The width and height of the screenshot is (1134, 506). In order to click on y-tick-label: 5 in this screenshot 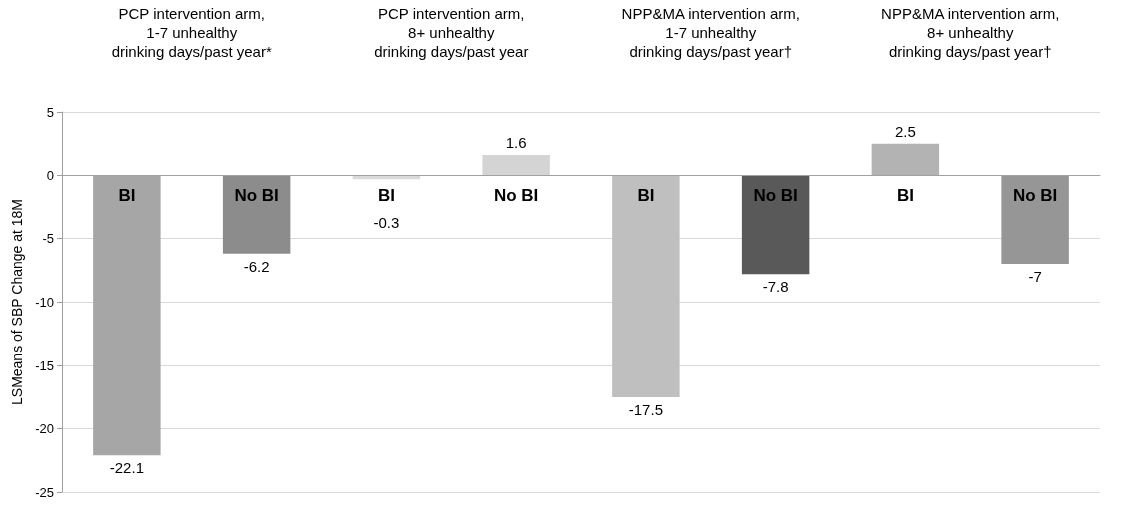, I will do `click(50, 112)`.